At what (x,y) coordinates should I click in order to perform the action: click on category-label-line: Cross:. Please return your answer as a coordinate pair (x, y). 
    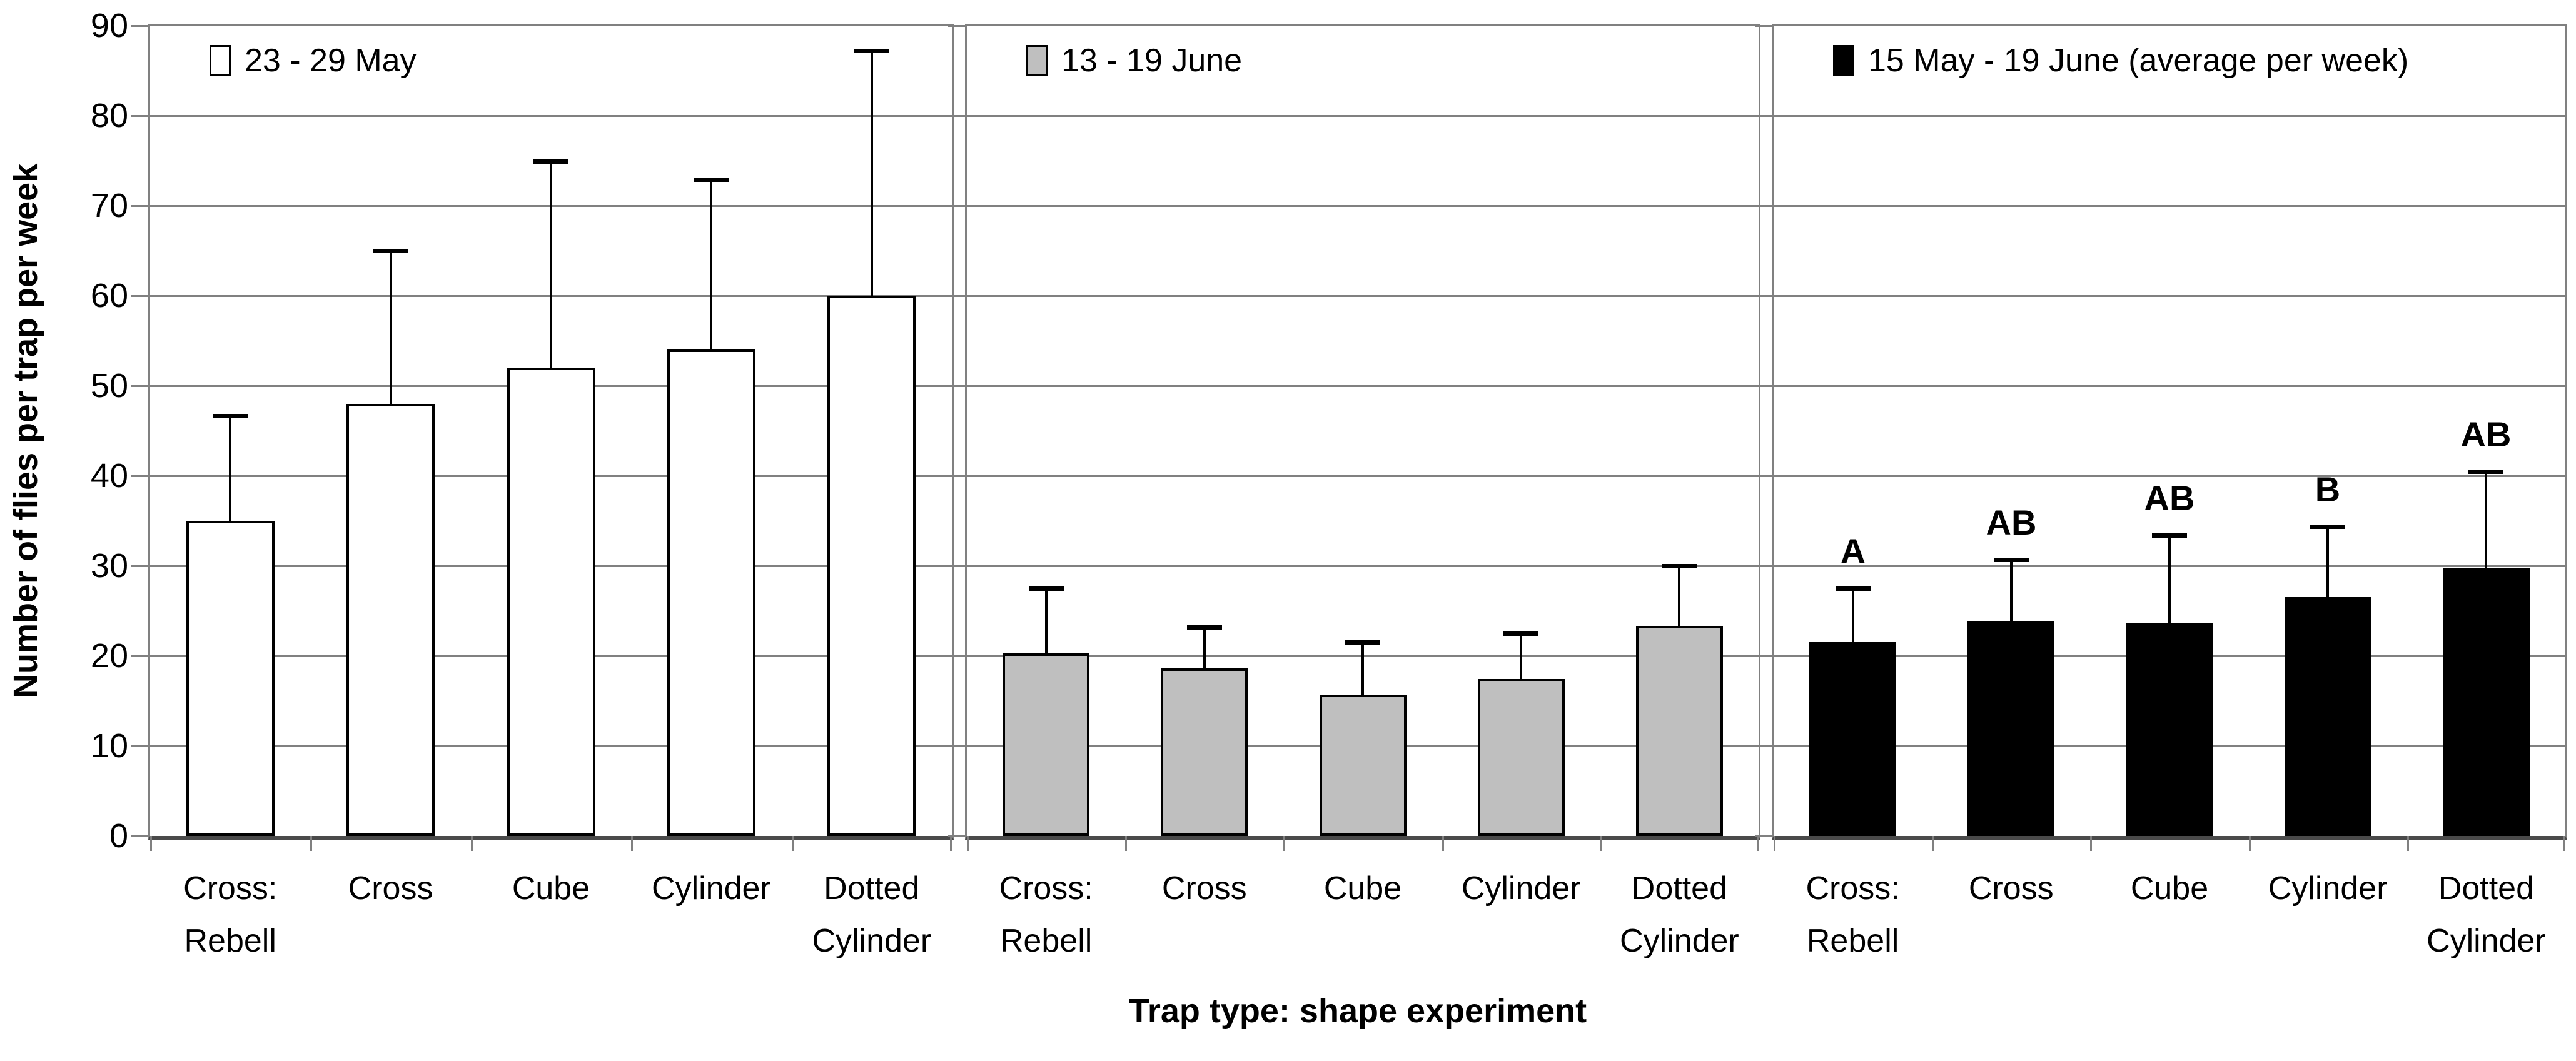
    Looking at the image, I should click on (1853, 888).